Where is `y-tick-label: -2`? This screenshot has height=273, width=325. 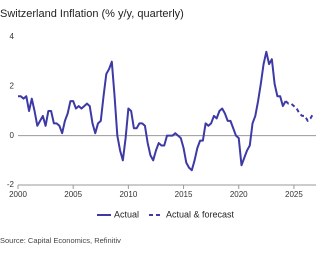 y-tick-label: -2 is located at coordinates (11, 184).